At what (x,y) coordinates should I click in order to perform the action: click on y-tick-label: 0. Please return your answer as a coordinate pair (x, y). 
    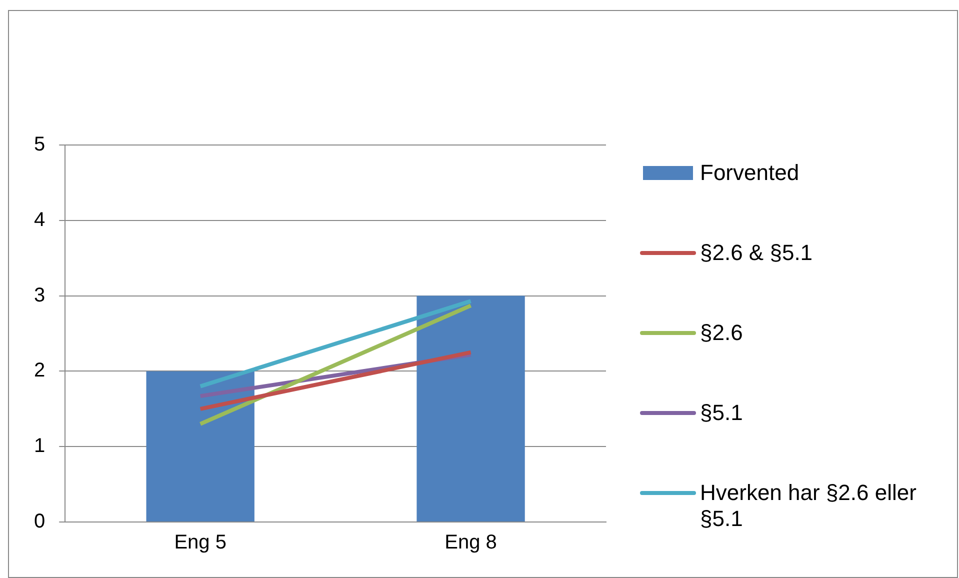
    Looking at the image, I should click on (40, 521).